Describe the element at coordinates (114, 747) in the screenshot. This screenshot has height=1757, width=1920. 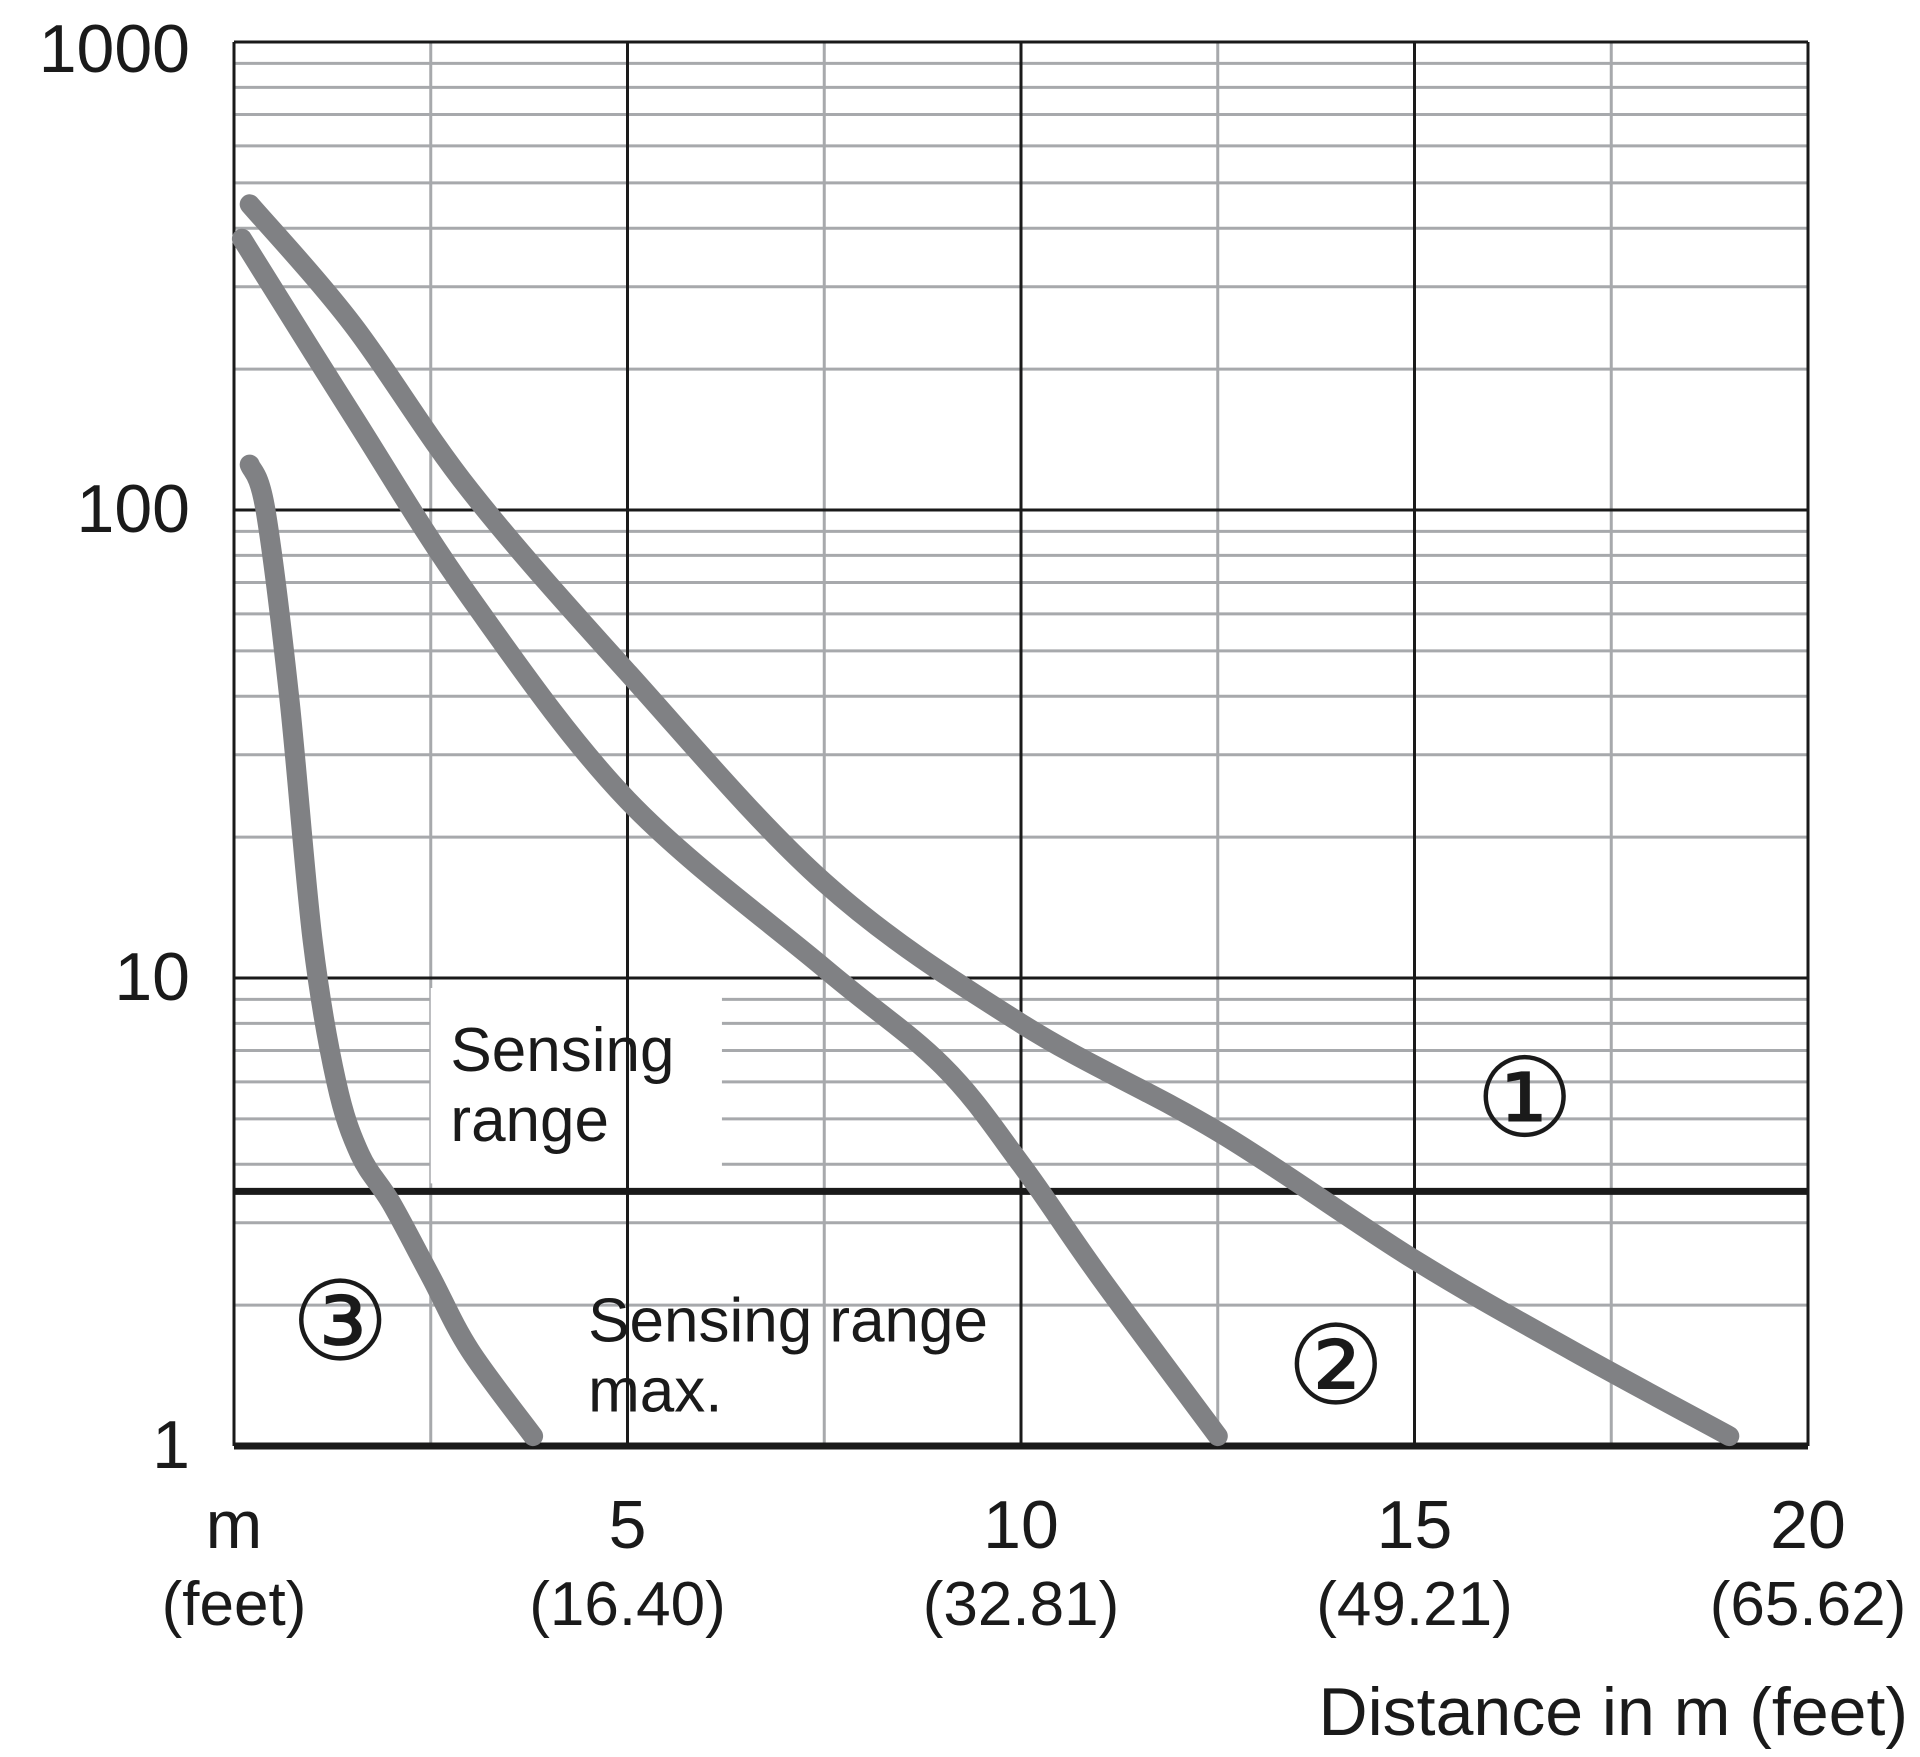
I see `y-tick-labels: 1 10 100 1000` at that location.